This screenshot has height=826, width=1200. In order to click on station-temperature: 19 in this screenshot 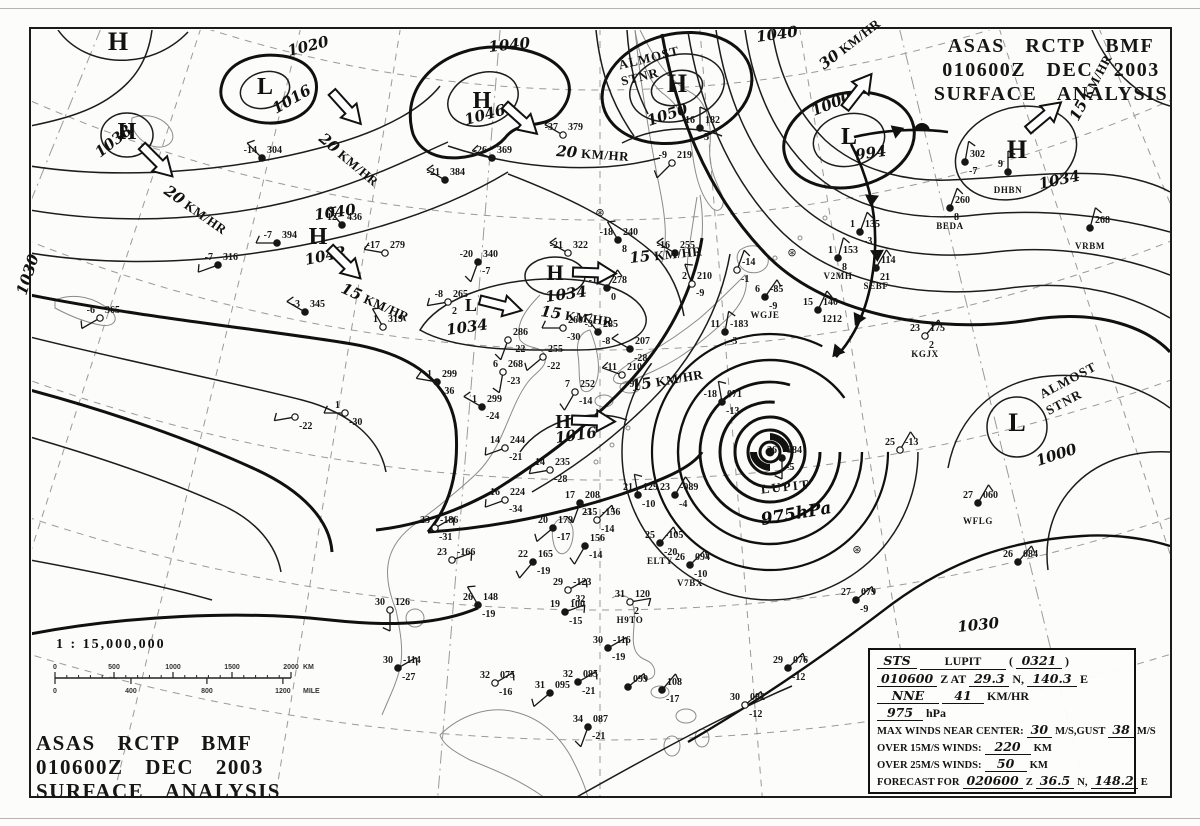, I will do `click(555, 604)`.